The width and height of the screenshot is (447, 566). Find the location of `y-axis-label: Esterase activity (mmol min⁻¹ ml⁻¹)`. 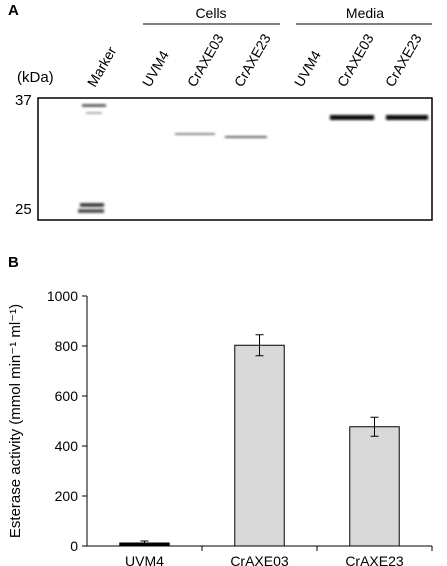

y-axis-label: Esterase activity (mmol min⁻¹ ml⁻¹) is located at coordinates (15, 421).